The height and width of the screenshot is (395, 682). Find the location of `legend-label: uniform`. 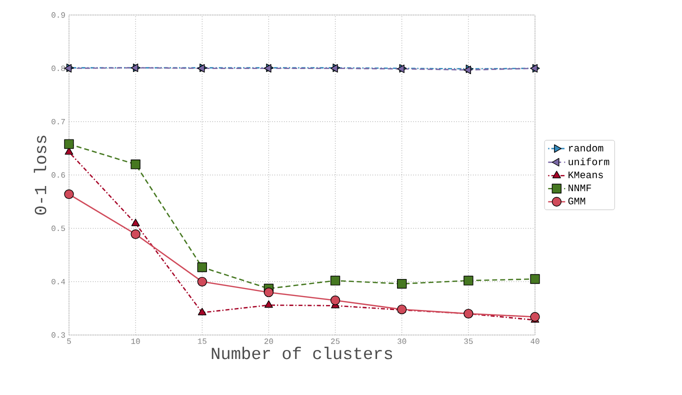

legend-label: uniform is located at coordinates (589, 162).